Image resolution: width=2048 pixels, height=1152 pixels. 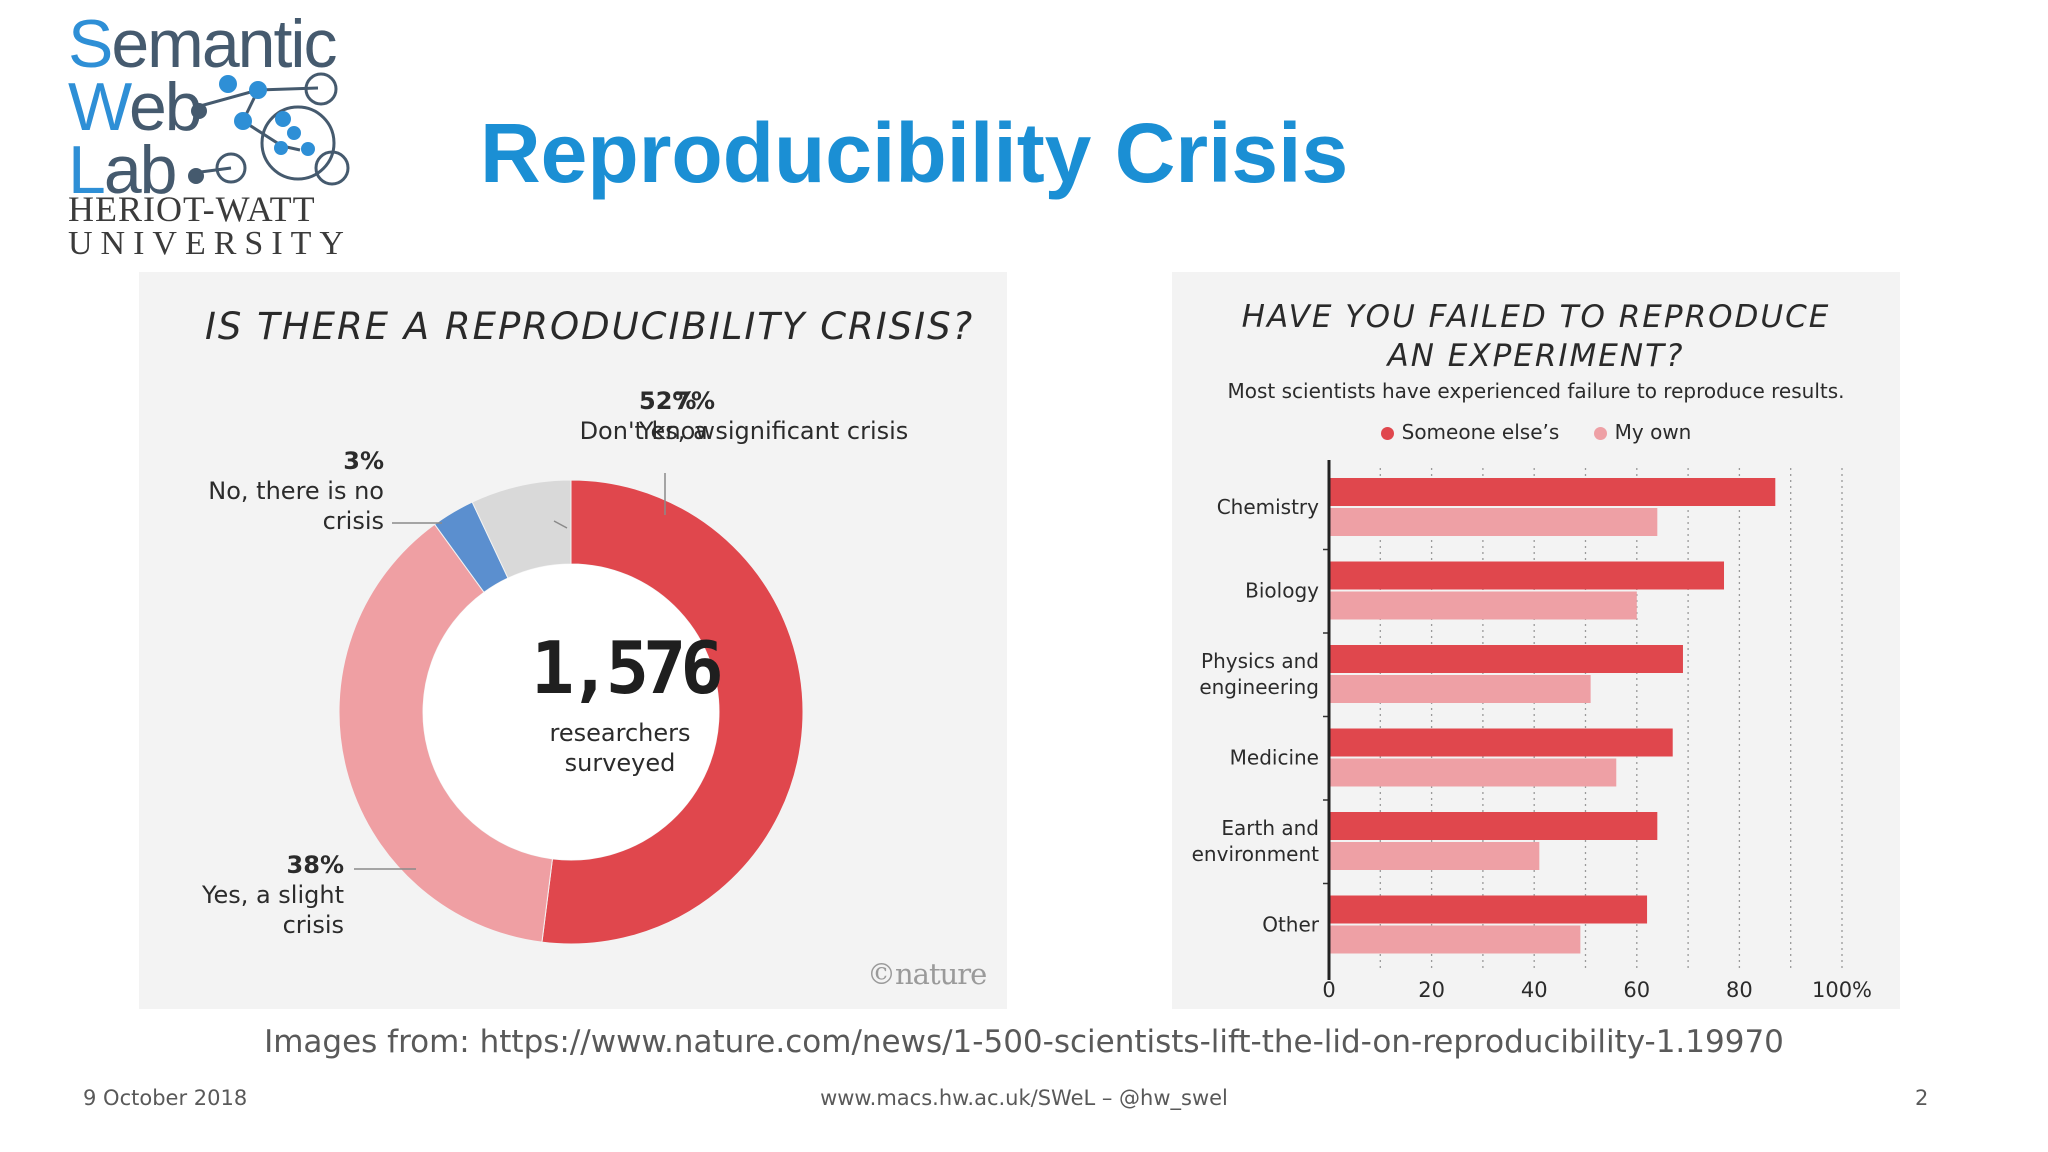 What do you see at coordinates (647, 416) in the screenshot?
I see `slice-label-dont-know: 7% Don't know` at bounding box center [647, 416].